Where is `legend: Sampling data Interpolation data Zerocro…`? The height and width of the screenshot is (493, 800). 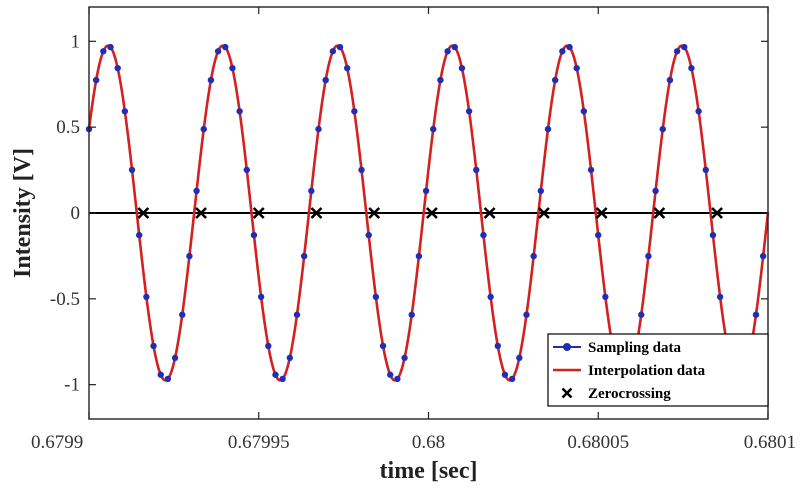
legend: Sampling data Interpolation data Zerocro… is located at coordinates (658, 370).